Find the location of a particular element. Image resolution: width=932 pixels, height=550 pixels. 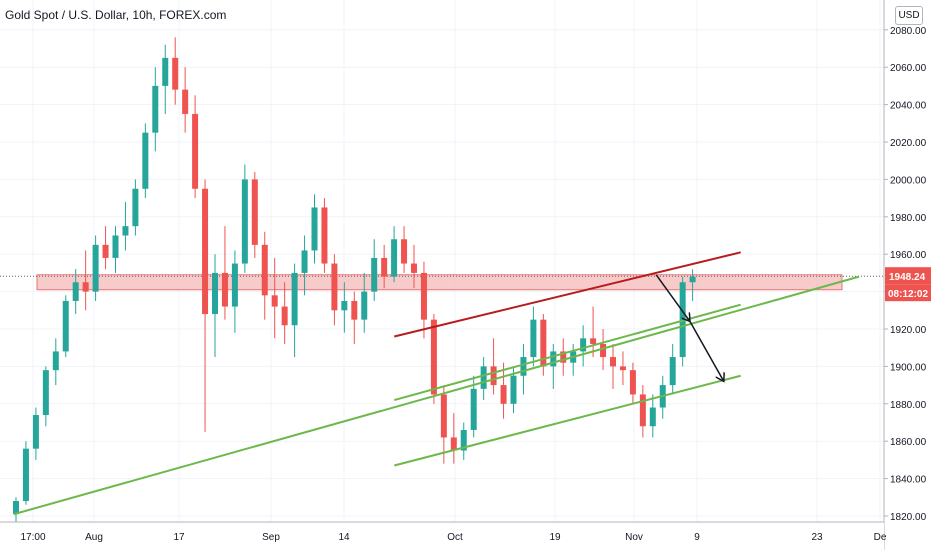

time-tick-label: Nov is located at coordinates (634, 537).